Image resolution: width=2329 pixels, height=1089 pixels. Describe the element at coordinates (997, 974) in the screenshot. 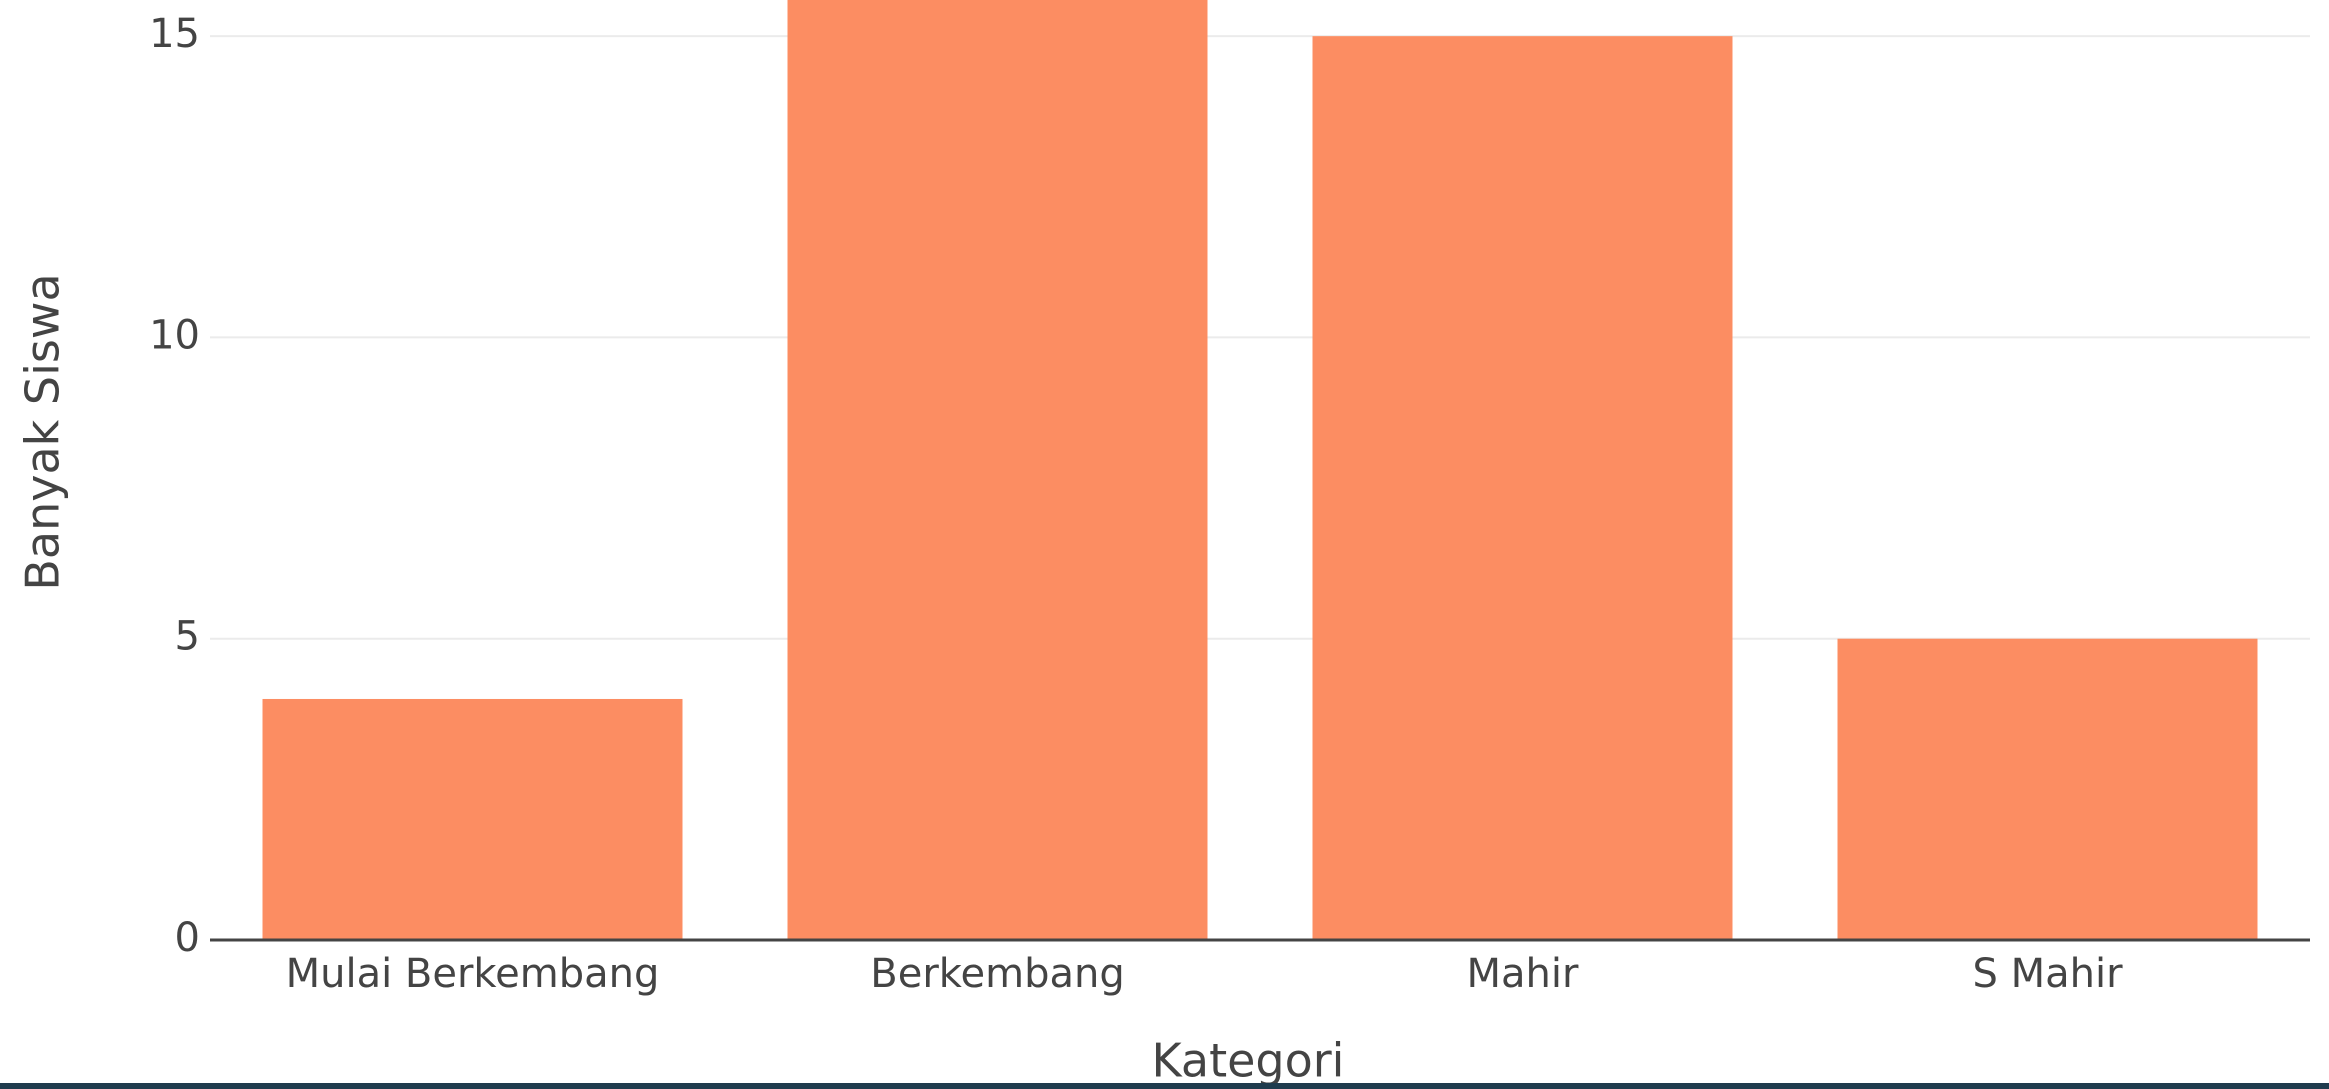

I see `x-tick-label: Berkembang` at that location.